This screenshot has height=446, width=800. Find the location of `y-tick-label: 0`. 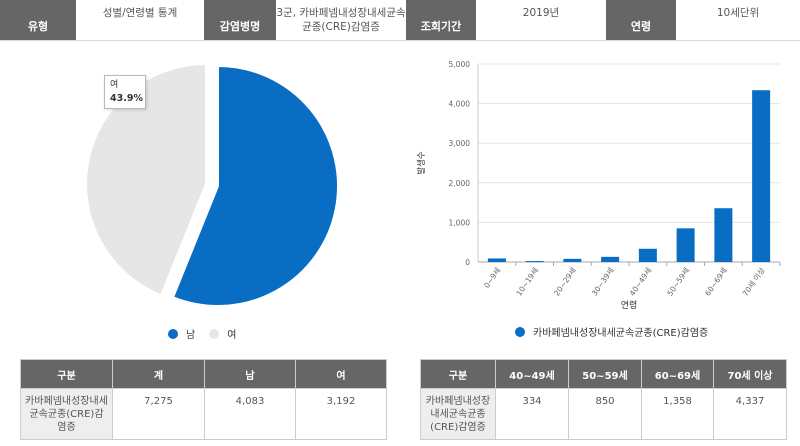

y-tick-label: 0 is located at coordinates (467, 262).